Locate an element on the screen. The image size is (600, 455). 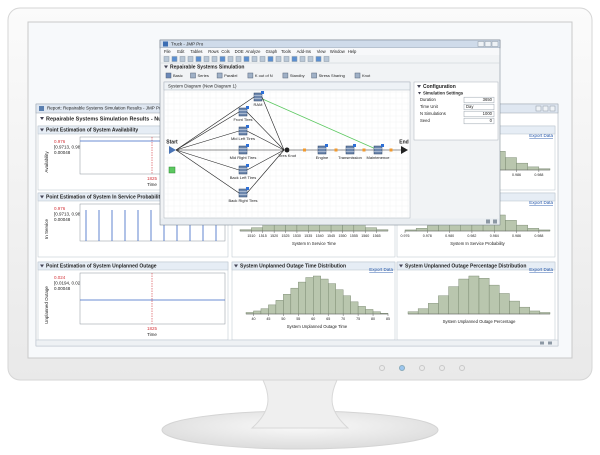
menu-item: DOE is located at coordinates (239, 51).